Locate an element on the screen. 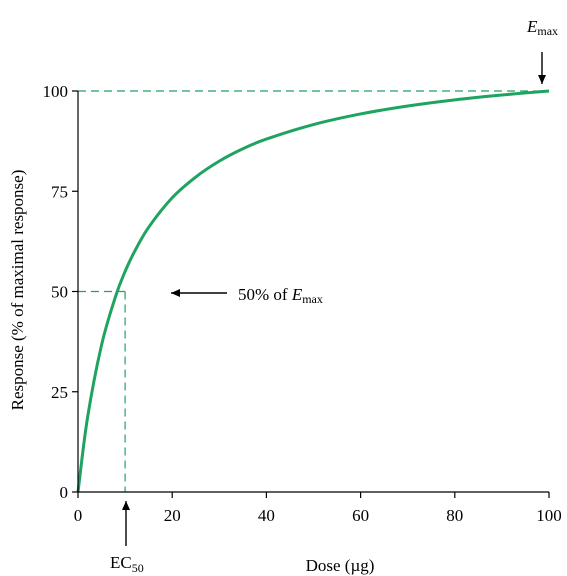  emax-arrow is located at coordinates (542, 68).